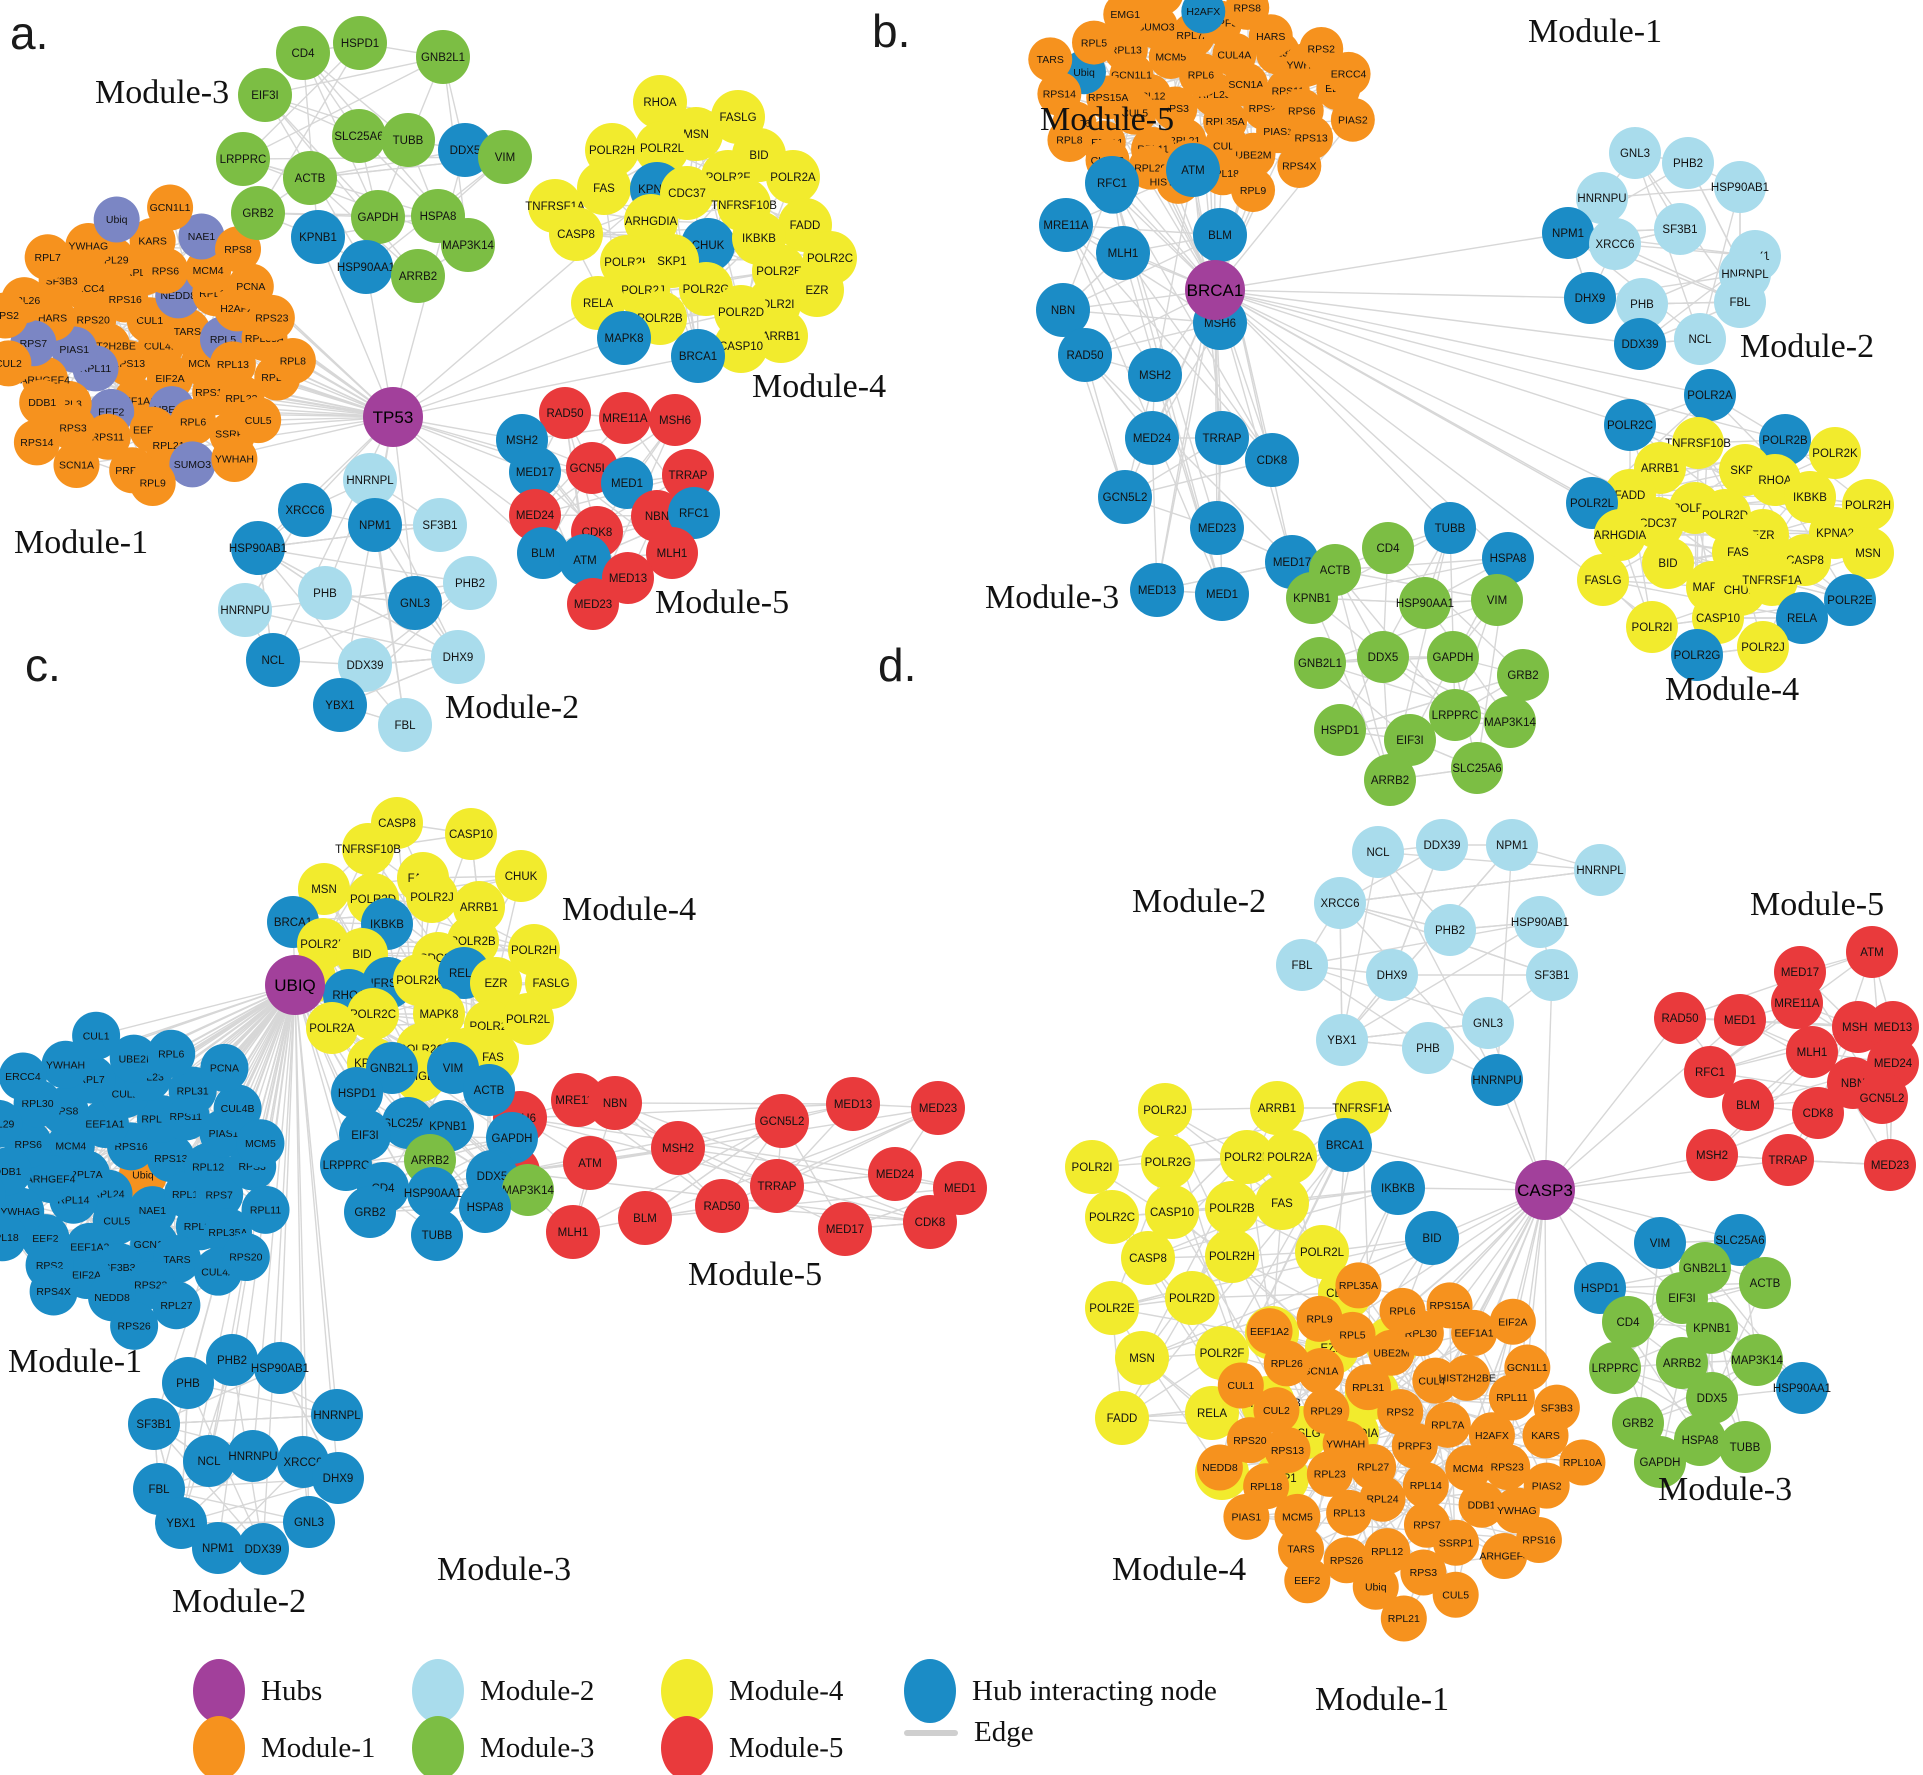 This screenshot has width=1923, height=1775. What do you see at coordinates (1527, 1368) in the screenshot?
I see `node-label: GCN1L1` at bounding box center [1527, 1368].